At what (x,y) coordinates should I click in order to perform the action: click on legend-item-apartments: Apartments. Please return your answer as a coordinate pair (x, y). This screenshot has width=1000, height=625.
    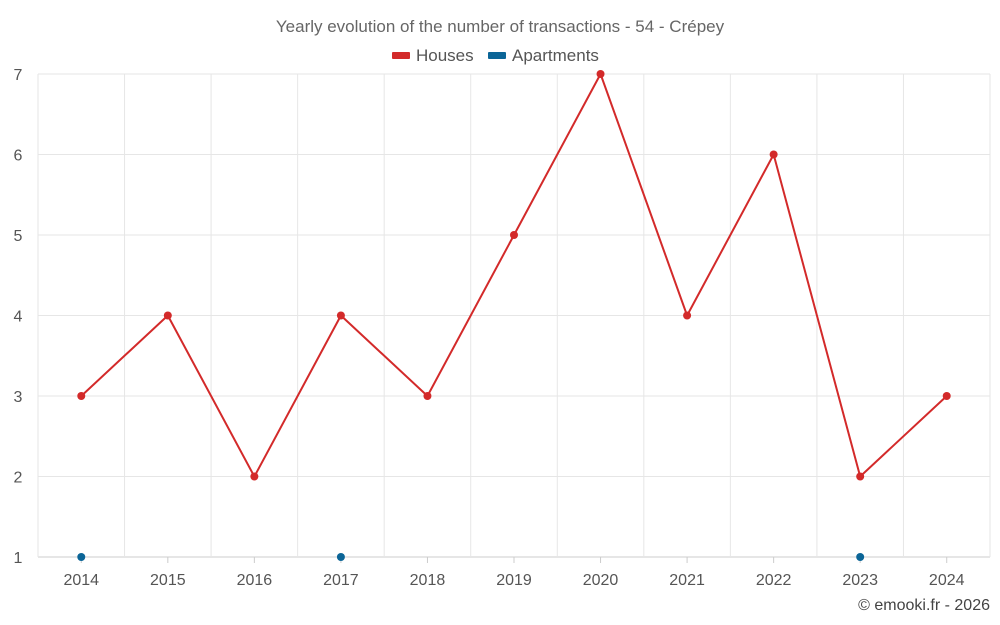
    Looking at the image, I should click on (543, 55).